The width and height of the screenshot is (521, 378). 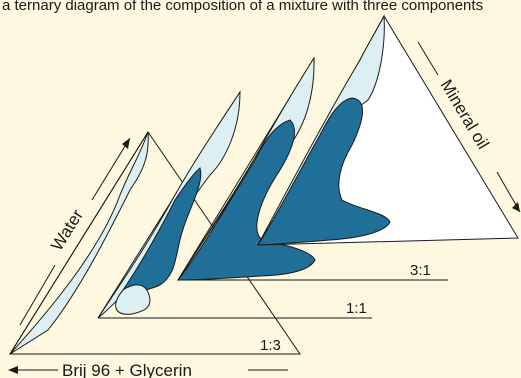 What do you see at coordinates (111, 169) in the screenshot?
I see `water-arrow-shaft` at bounding box center [111, 169].